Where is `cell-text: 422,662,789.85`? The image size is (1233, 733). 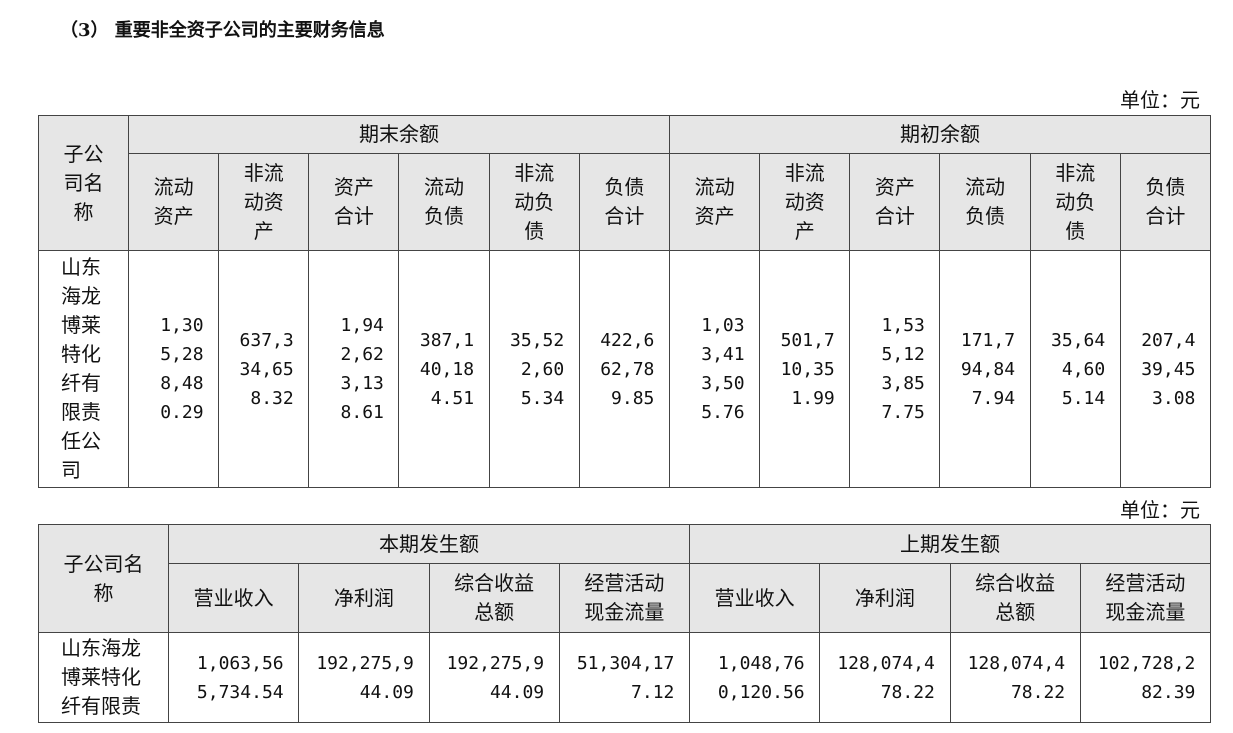
cell-text: 422,662,789.85 is located at coordinates (627, 369).